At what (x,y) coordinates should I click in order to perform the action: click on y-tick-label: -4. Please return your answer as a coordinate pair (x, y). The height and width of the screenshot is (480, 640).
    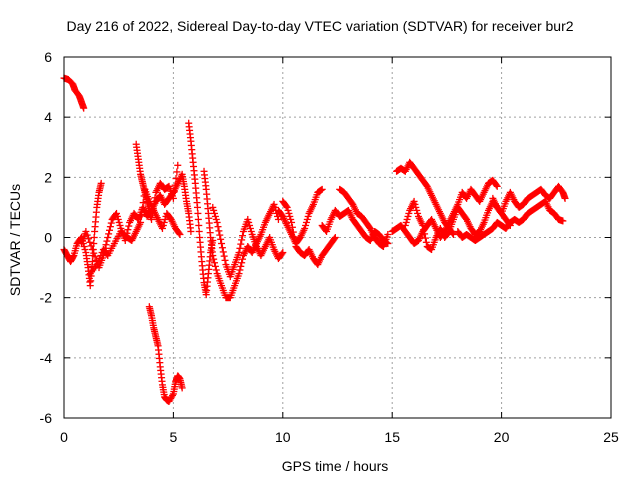
    Looking at the image, I should click on (46, 358).